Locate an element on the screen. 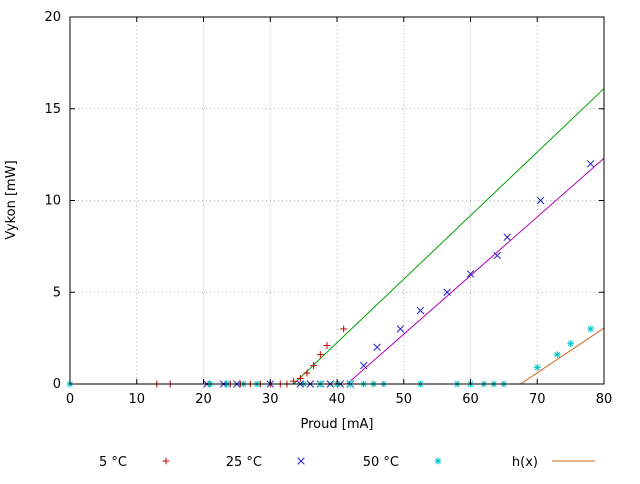 Image resolution: width=640 pixels, height=484 pixels. x-tick-label: 40 is located at coordinates (337, 399).